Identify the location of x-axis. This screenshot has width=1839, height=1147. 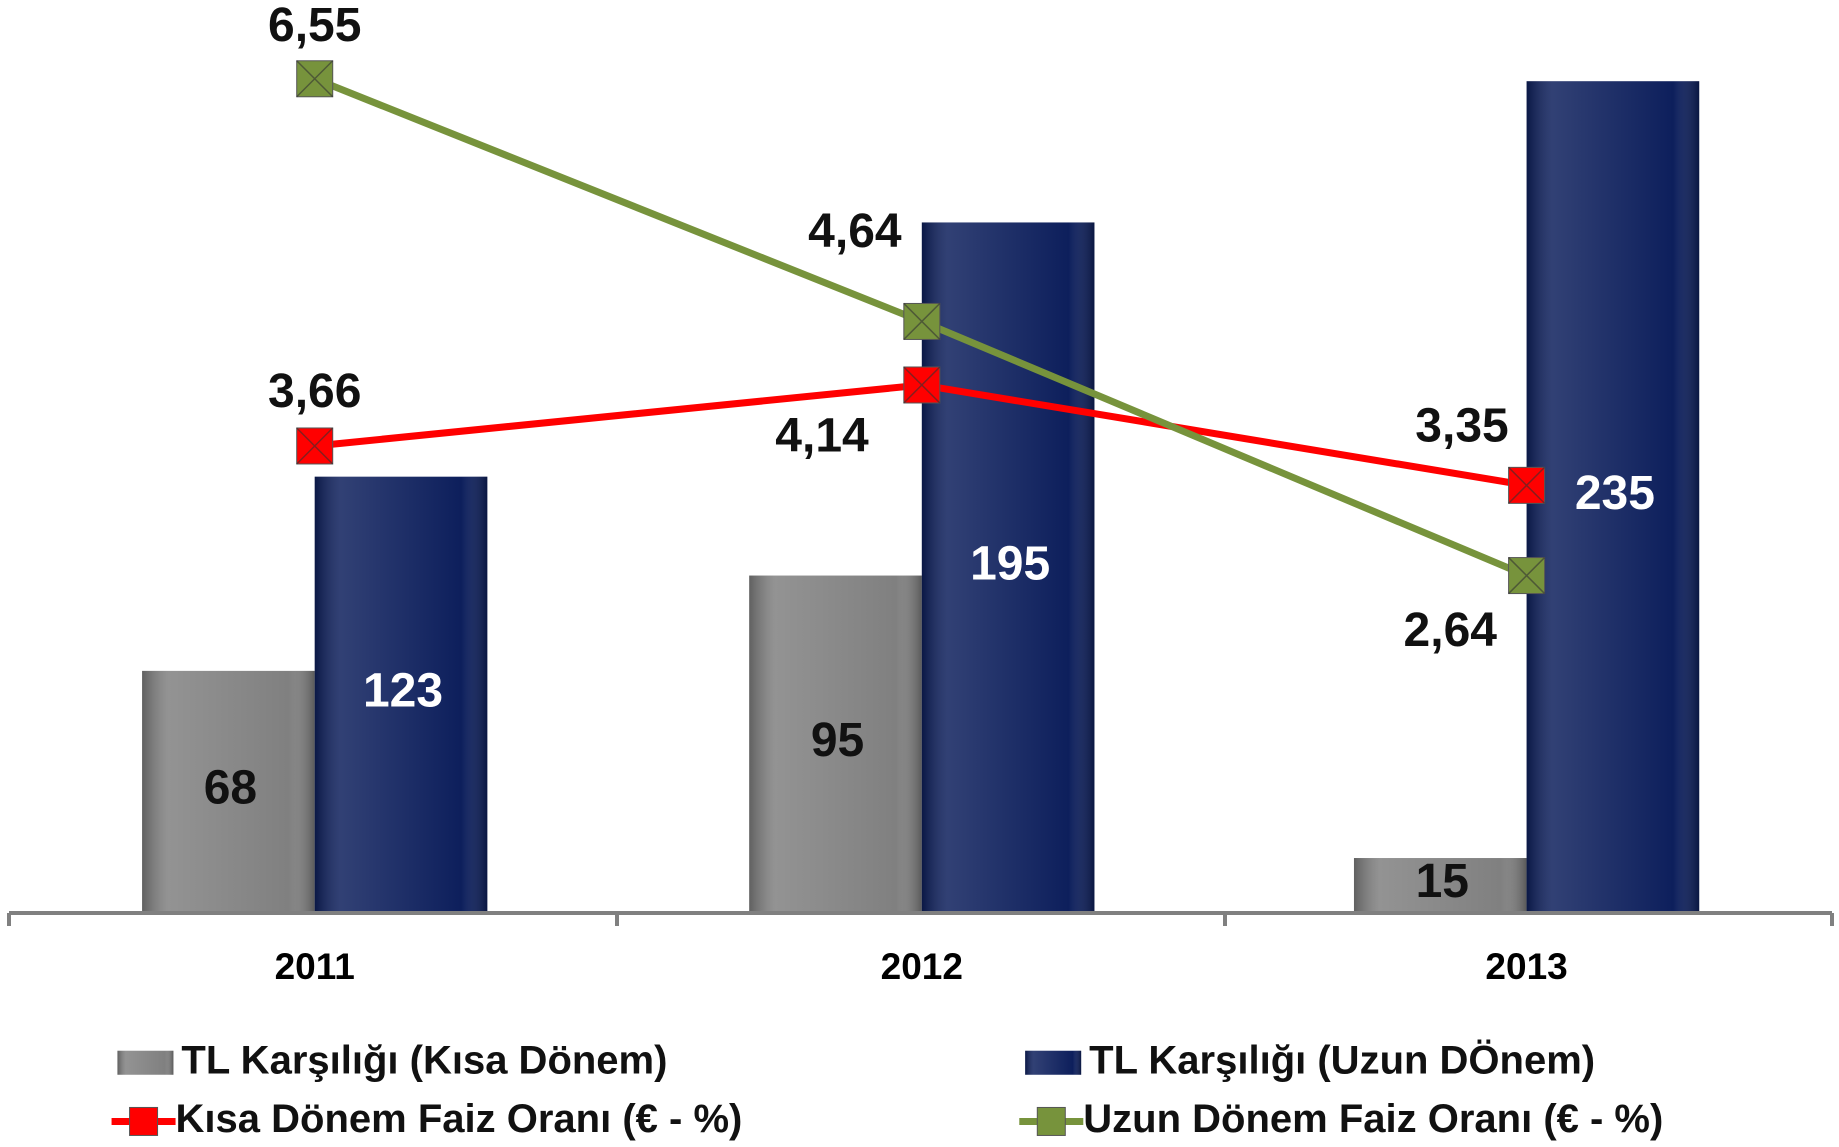
(920, 918).